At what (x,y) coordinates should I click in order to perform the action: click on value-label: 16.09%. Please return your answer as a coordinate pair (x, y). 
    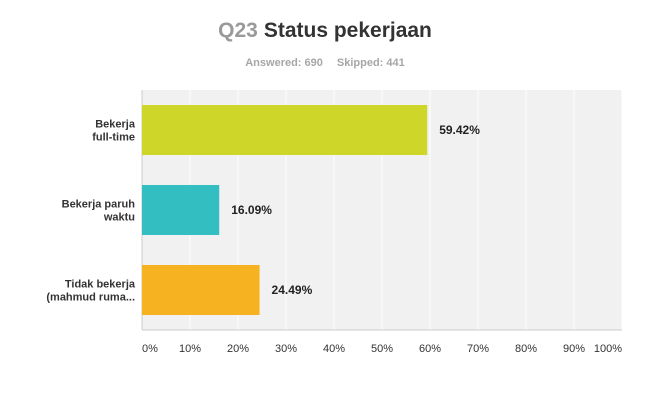
    Looking at the image, I should click on (251, 210).